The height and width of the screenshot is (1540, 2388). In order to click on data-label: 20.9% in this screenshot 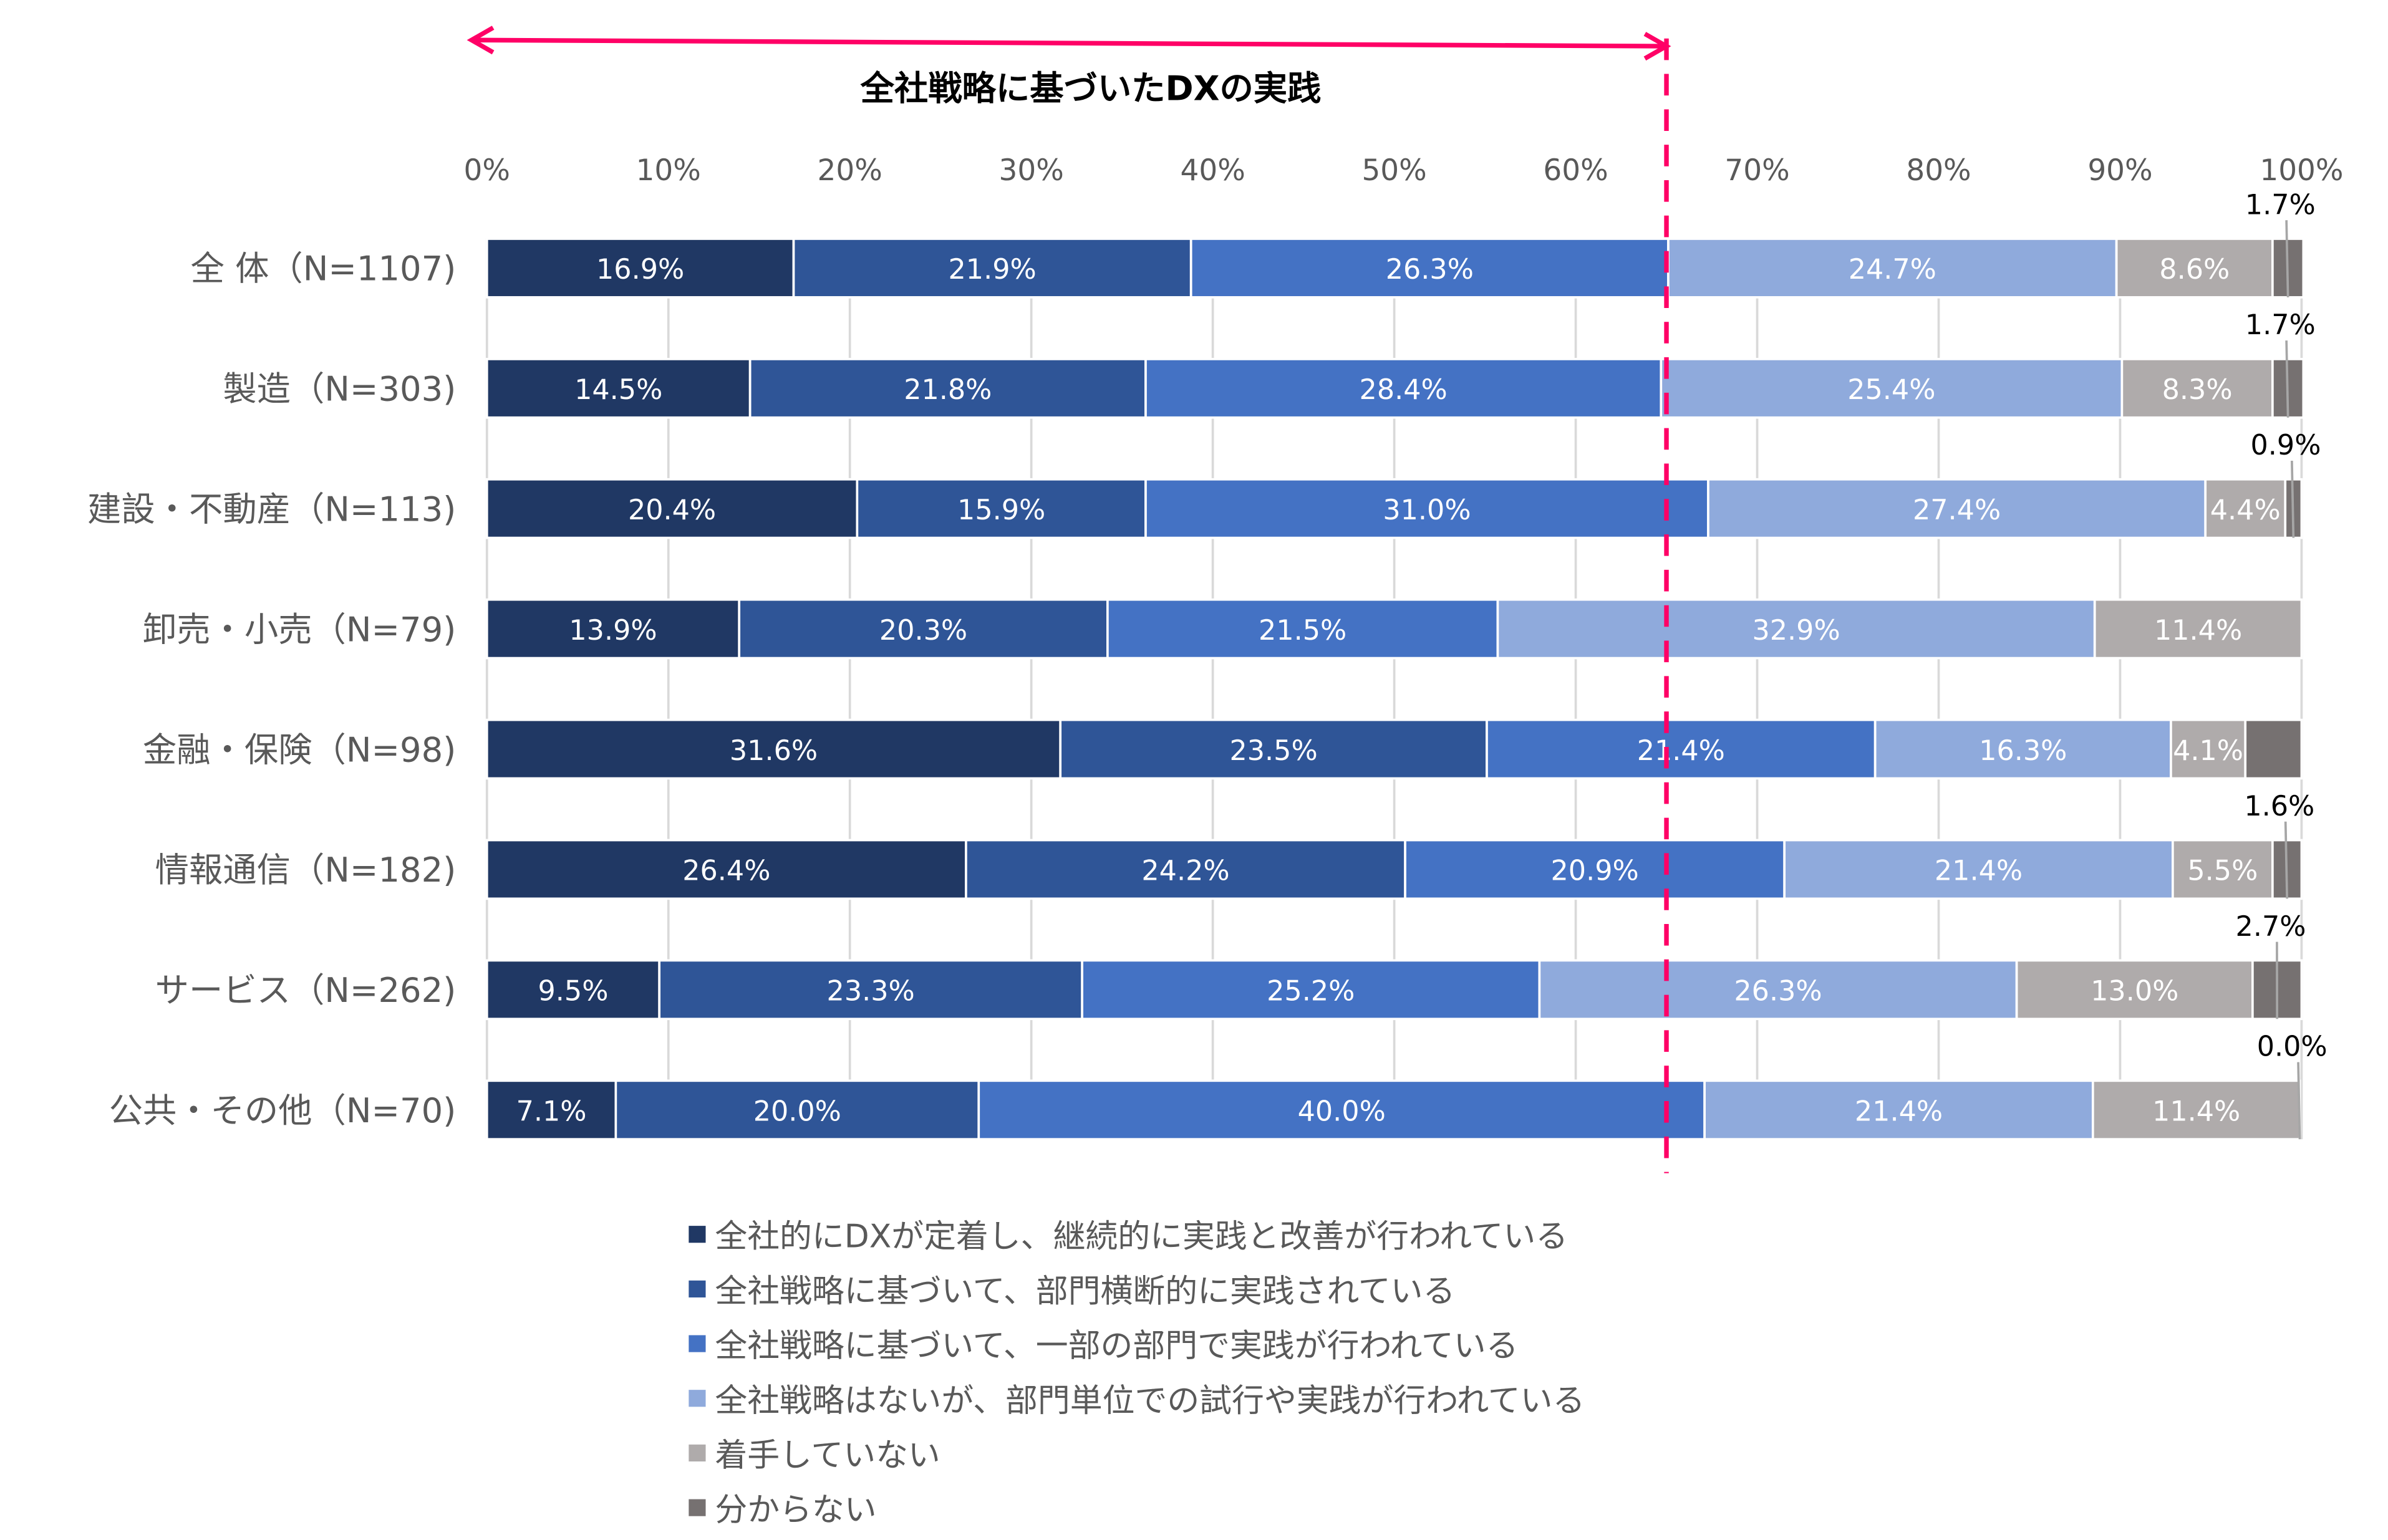, I will do `click(1595, 871)`.